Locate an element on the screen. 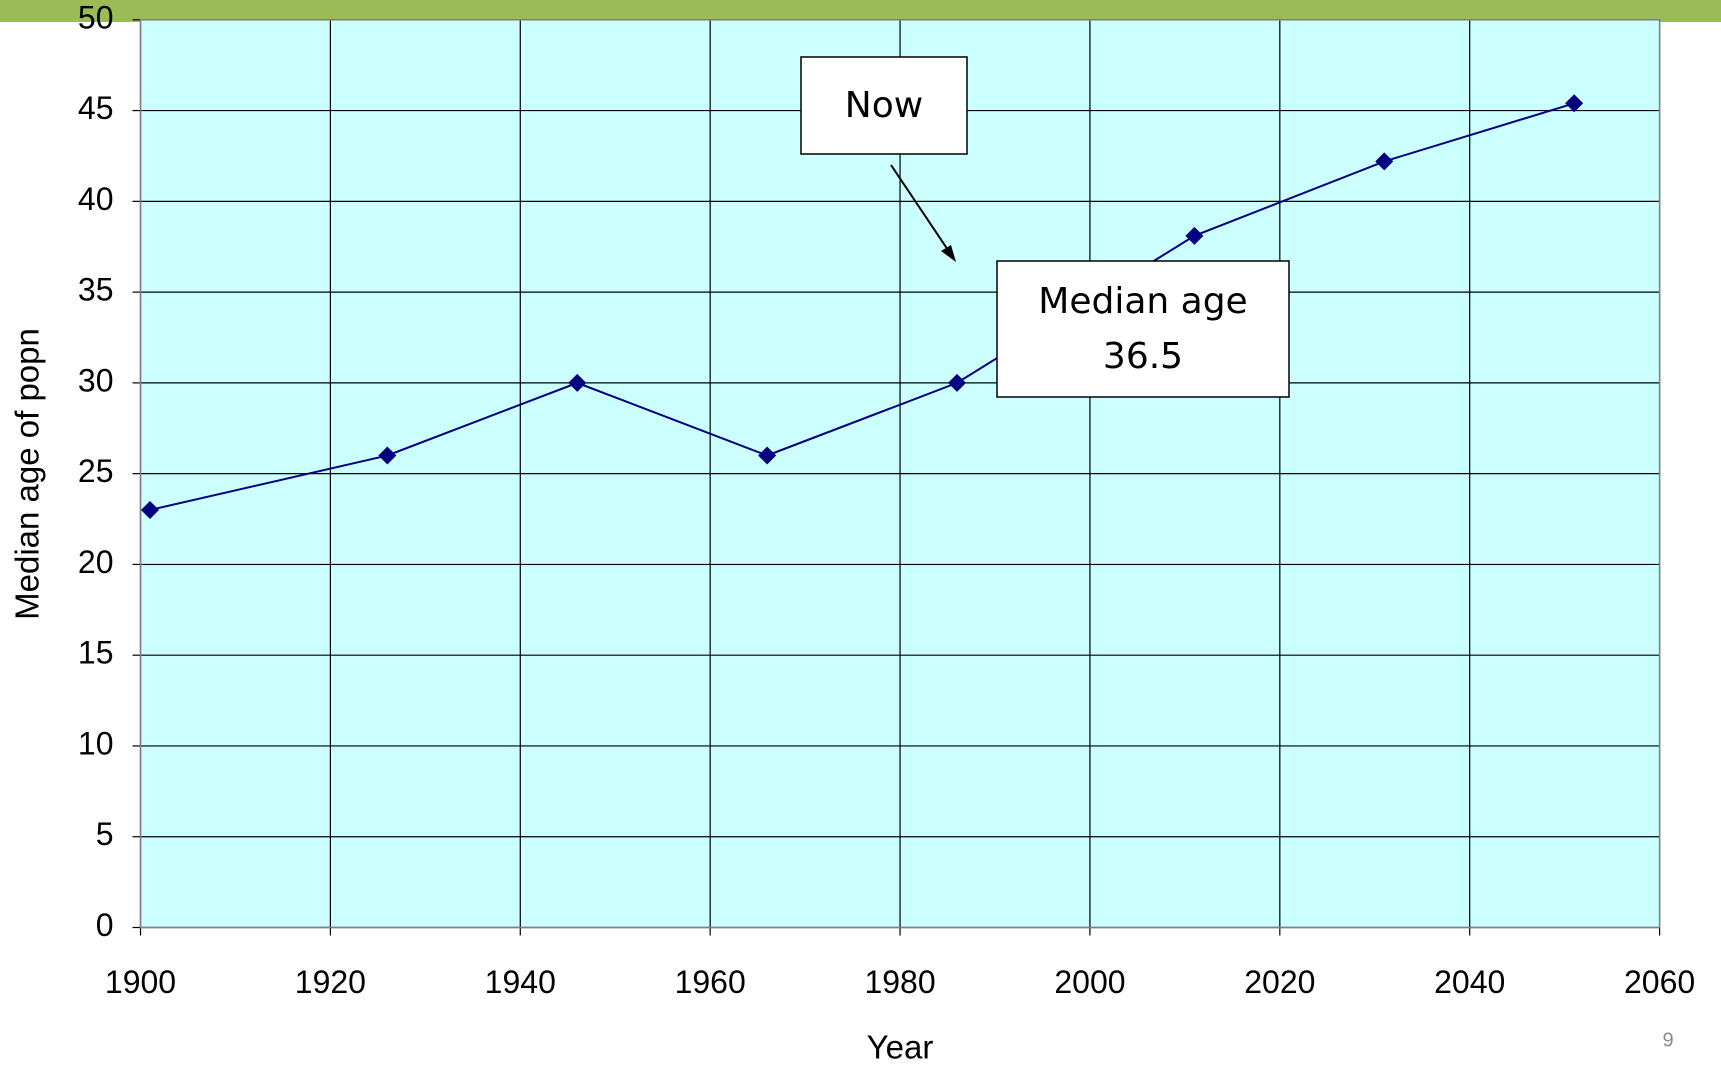 This screenshot has height=1068, width=1721. y-tick-label: 0 is located at coordinates (105, 925).